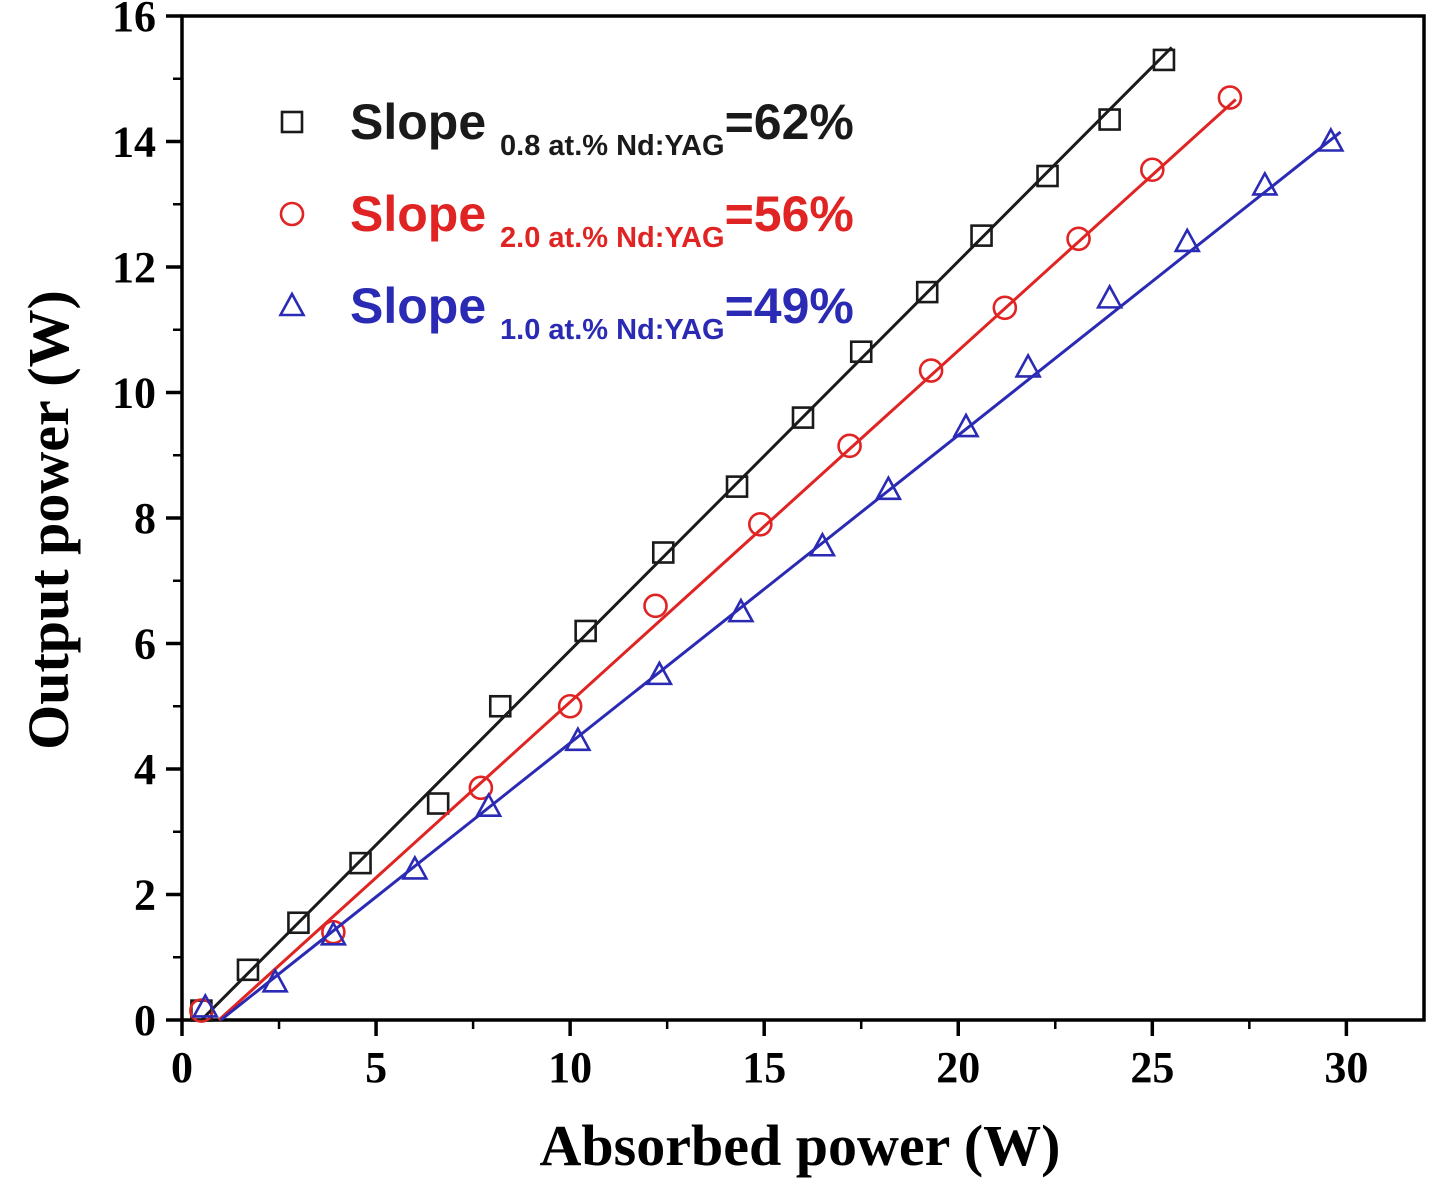  What do you see at coordinates (1152, 1067) in the screenshot?
I see `x-tick-label: 25` at bounding box center [1152, 1067].